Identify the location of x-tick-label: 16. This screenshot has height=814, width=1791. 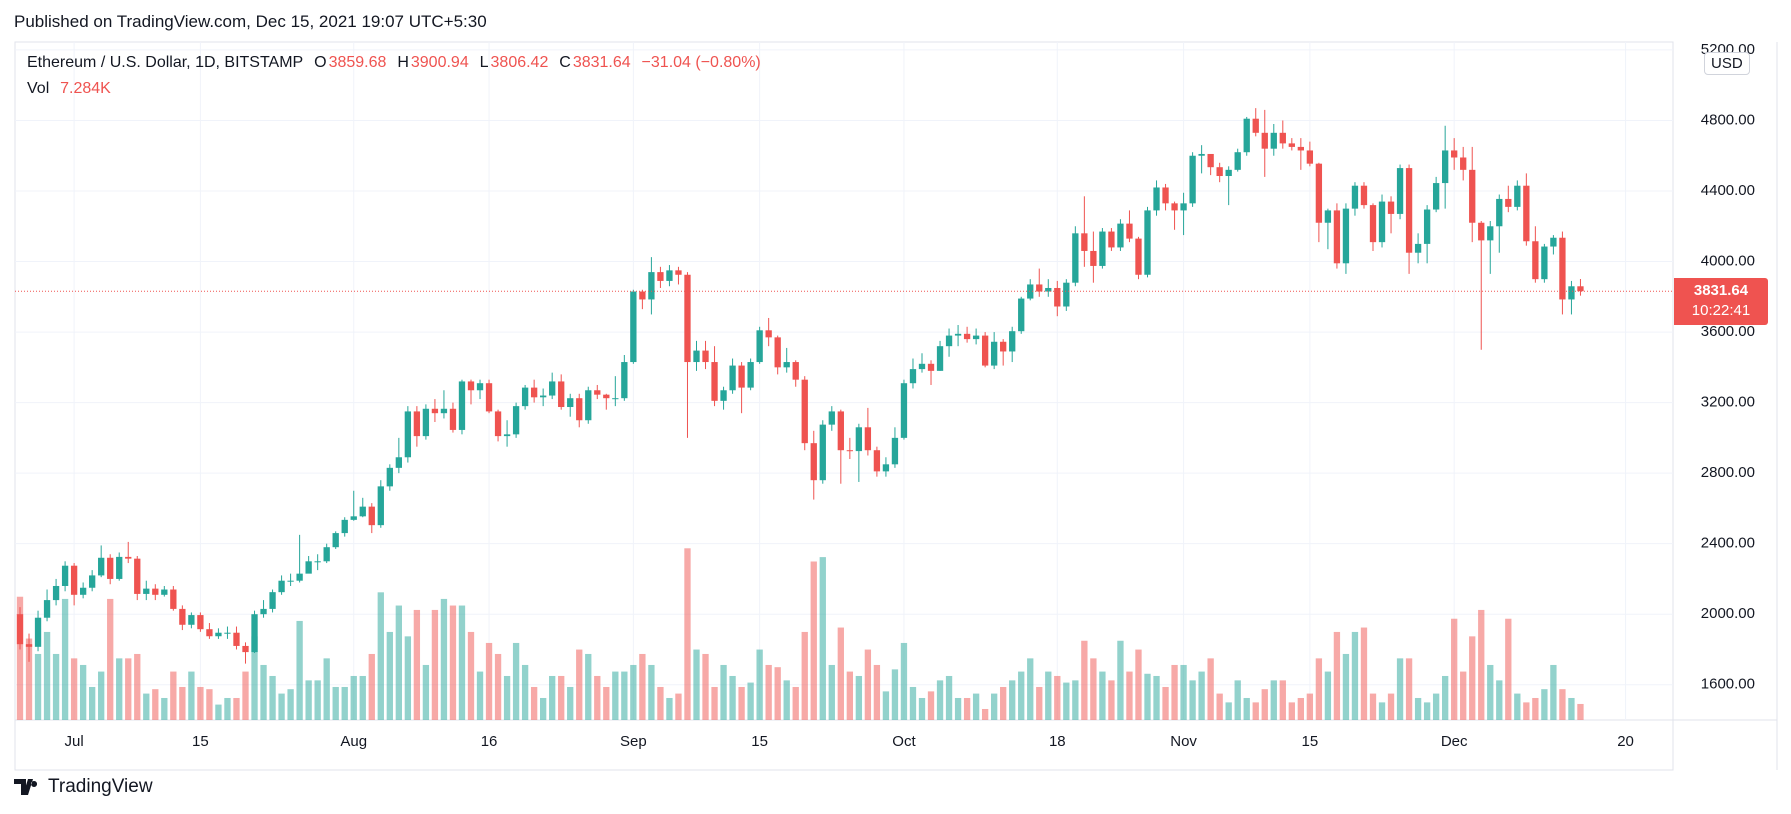
(489, 741).